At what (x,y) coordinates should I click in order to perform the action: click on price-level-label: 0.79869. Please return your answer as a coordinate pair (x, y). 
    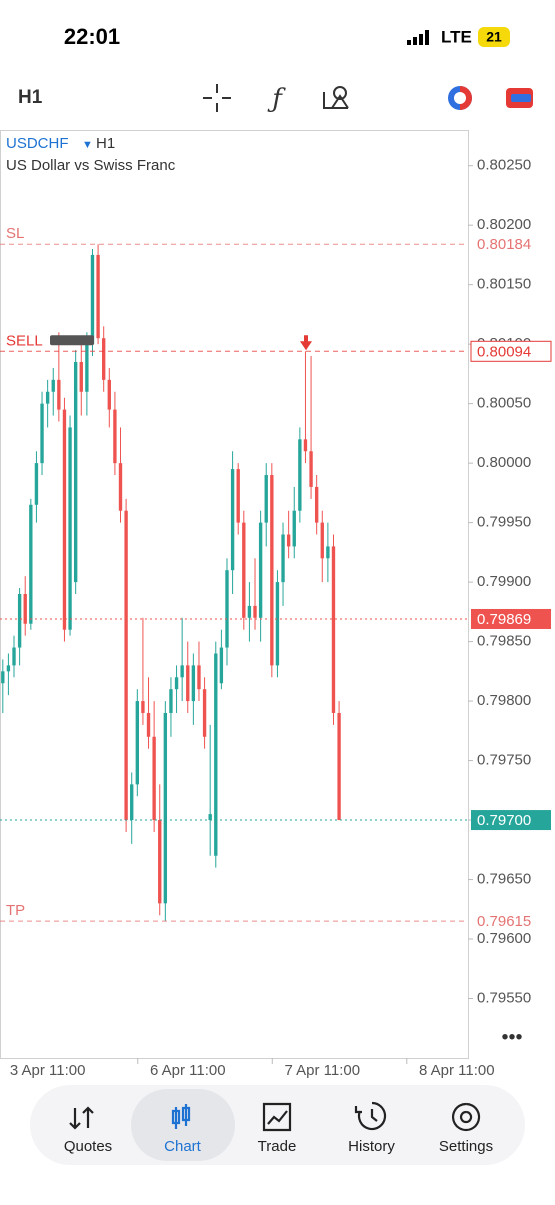
    Looking at the image, I should click on (504, 619).